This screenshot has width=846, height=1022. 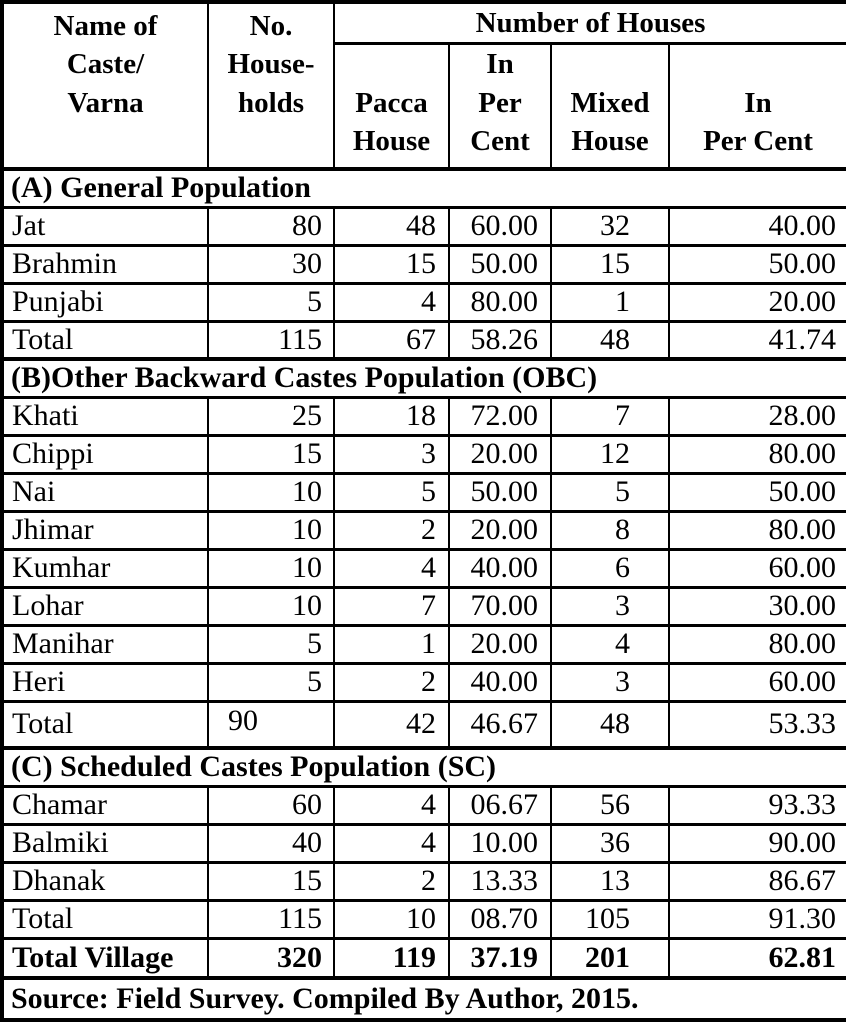 I want to click on table-row: Kumhar 10 4 40.00 6 60.00, so click(x=423, y=568).